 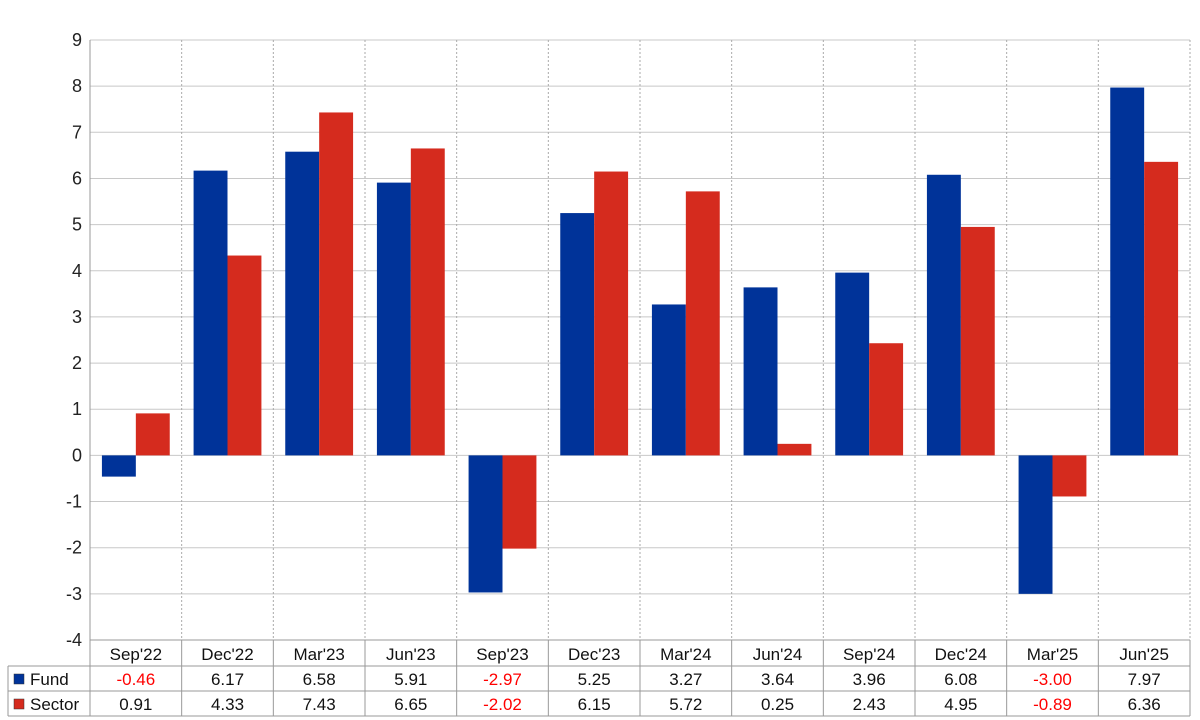 I want to click on data-label-sector: 6.15, so click(x=594, y=704).